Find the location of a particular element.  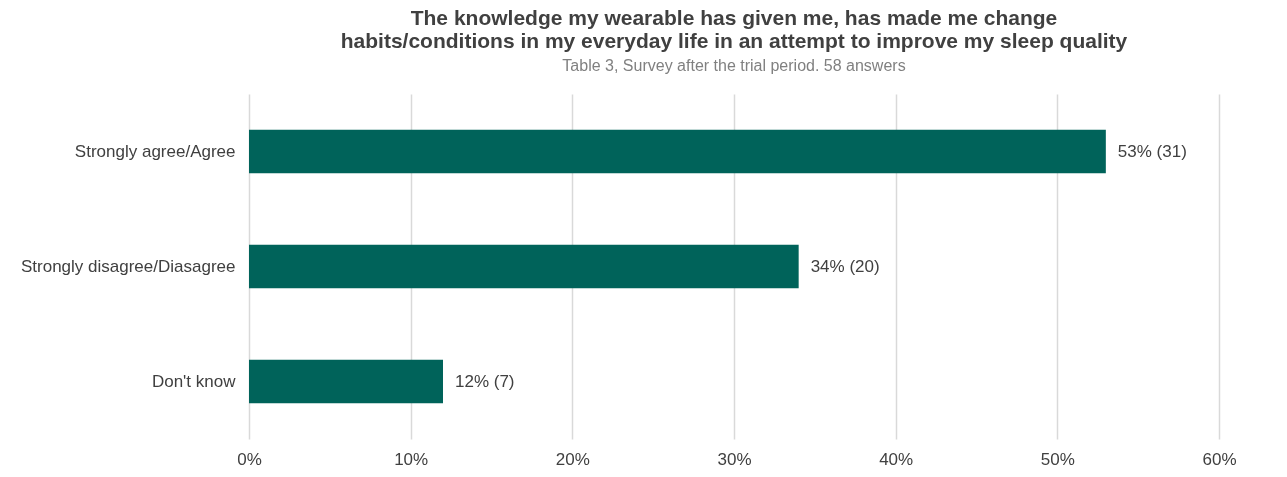

x-tick-label: 60% is located at coordinates (1219, 459).